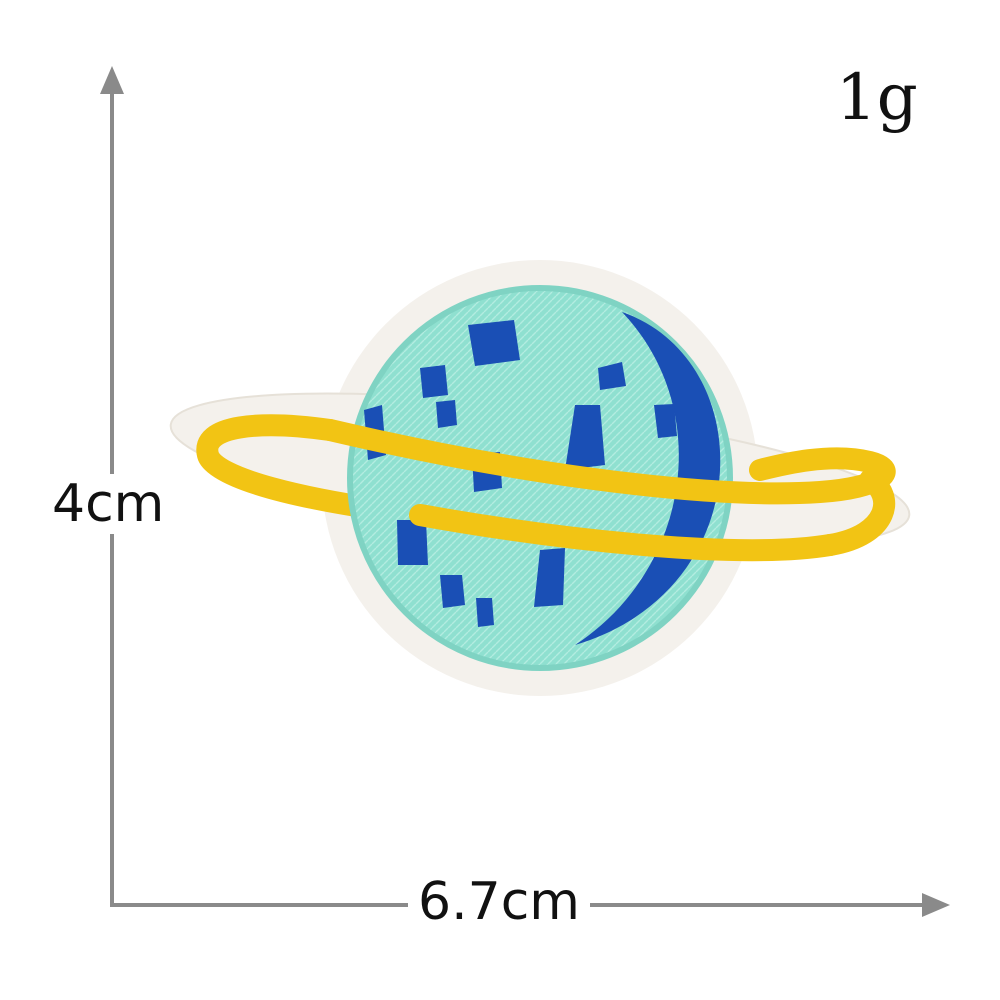 Image resolution: width=1000 pixels, height=1000 pixels. I want to click on arrow-right-icon, so click(936, 905).